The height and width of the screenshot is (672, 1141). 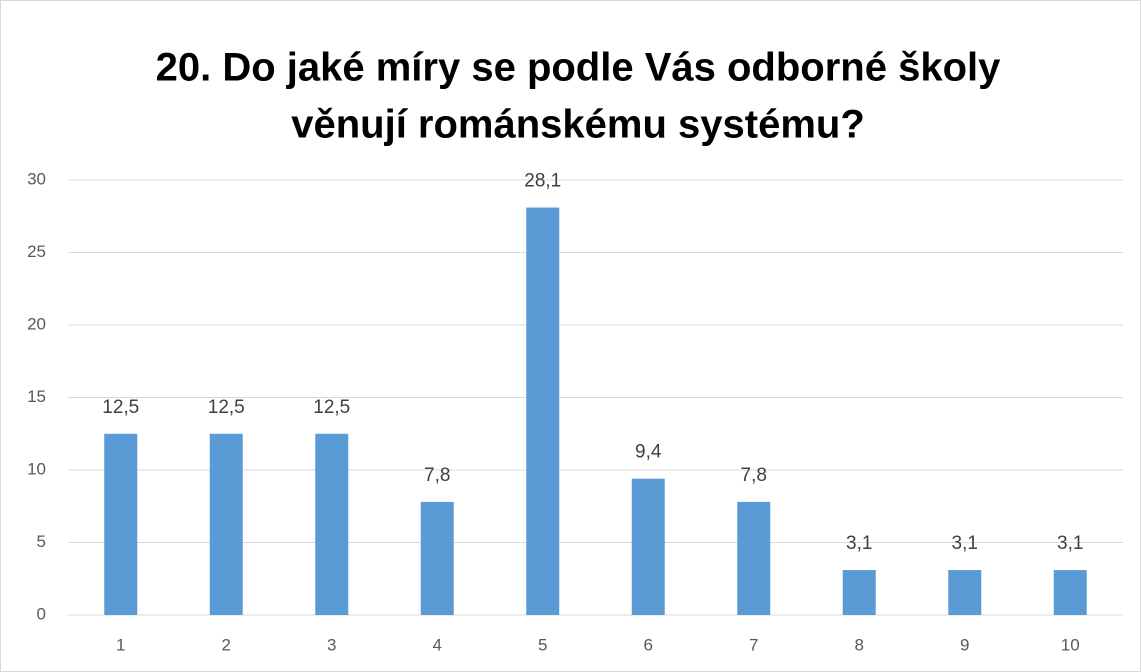 I want to click on x-tick-label: 10, so click(x=1070, y=644).